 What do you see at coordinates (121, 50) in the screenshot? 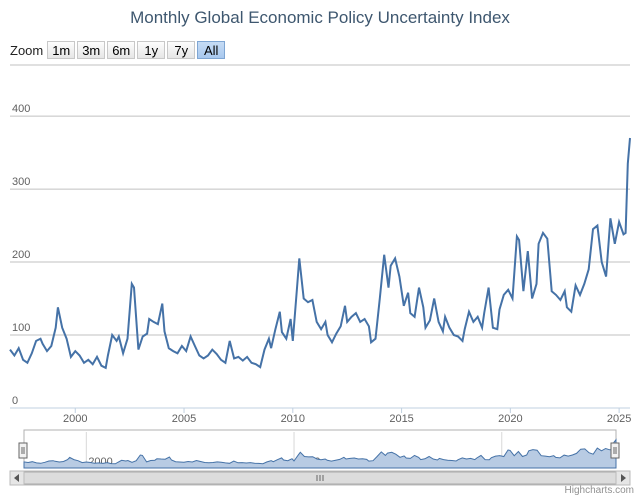
I see `zoom-6m-button: 6m` at bounding box center [121, 50].